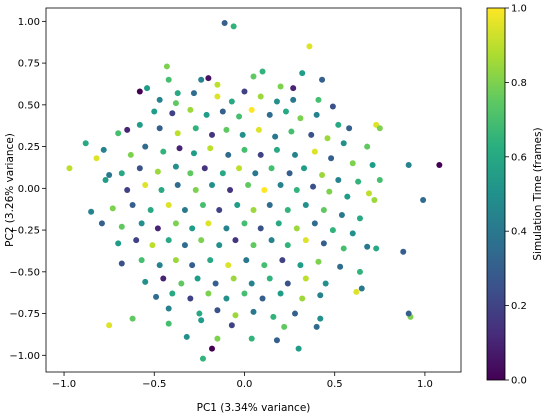 This screenshot has width=550, height=417. What do you see at coordinates (519, 306) in the screenshot?
I see `colorbar-tick-label: 0.2` at bounding box center [519, 306].